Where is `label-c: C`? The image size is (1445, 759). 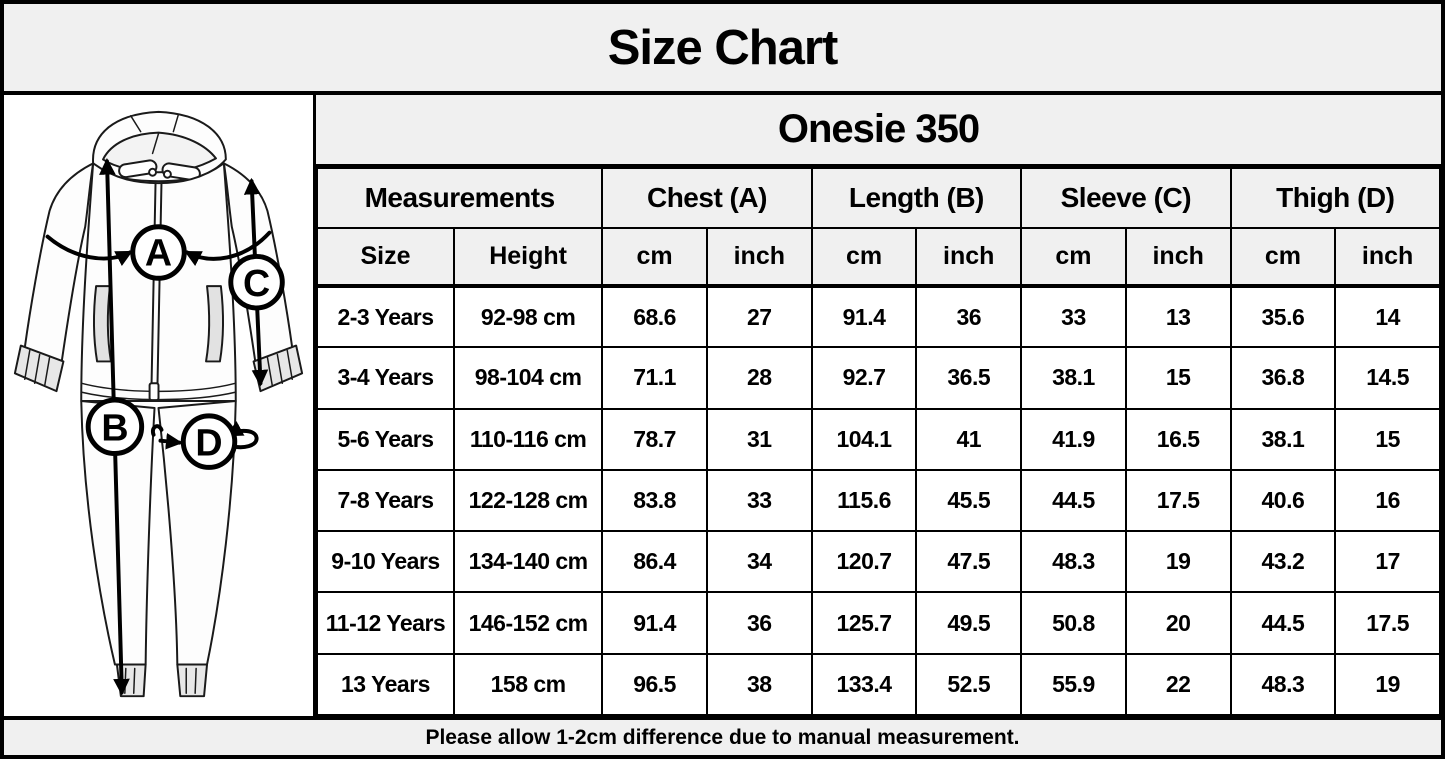
label-c: C is located at coordinates (256, 283).